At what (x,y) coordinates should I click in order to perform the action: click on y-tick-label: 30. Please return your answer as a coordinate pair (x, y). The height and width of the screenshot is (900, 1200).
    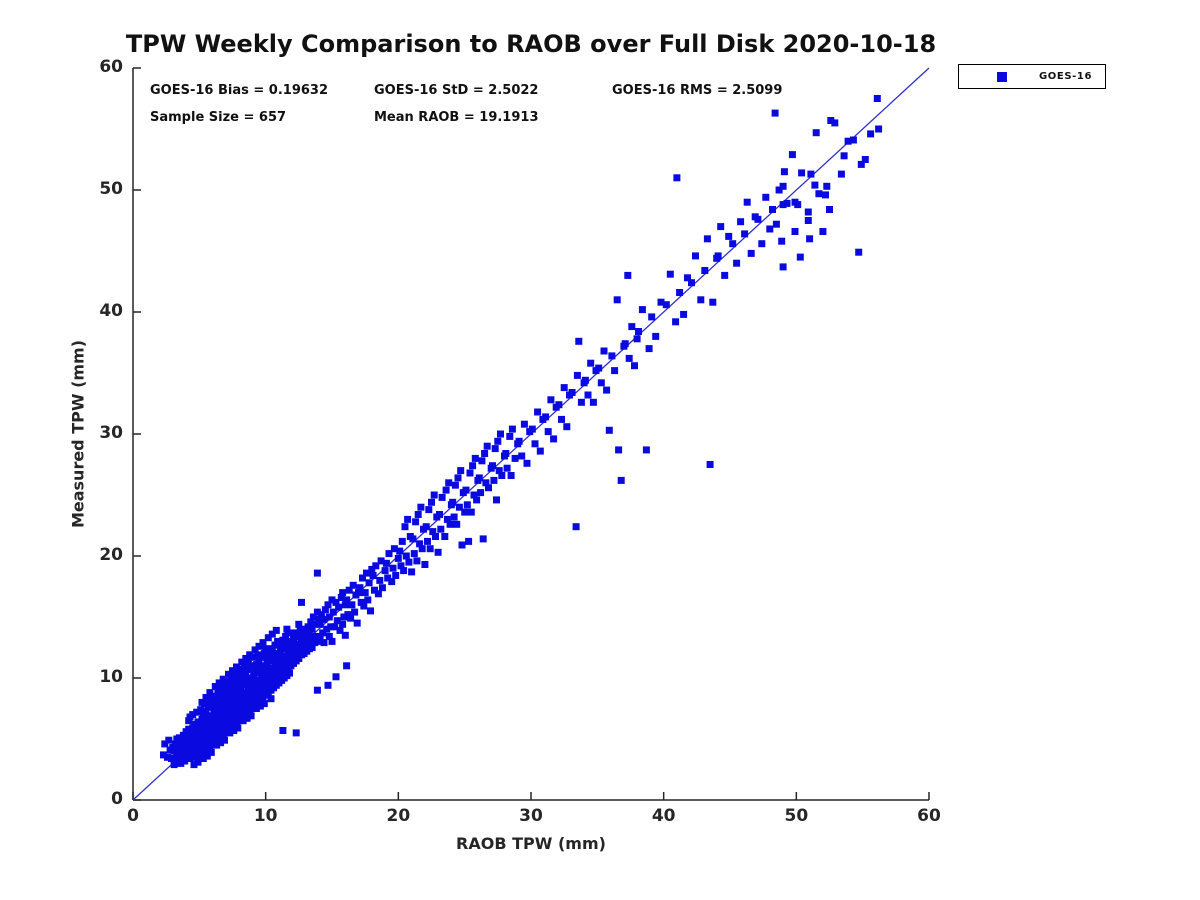
    Looking at the image, I should click on (111, 433).